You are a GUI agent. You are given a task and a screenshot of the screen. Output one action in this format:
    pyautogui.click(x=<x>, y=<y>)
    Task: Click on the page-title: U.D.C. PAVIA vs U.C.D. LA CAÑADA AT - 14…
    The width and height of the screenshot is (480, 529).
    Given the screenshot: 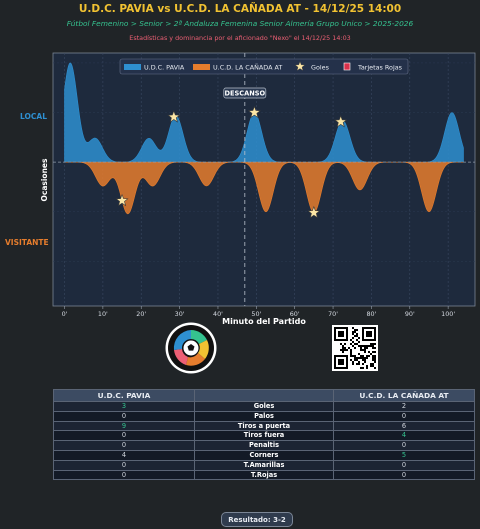 What is the action you would take?
    pyautogui.click(x=240, y=9)
    